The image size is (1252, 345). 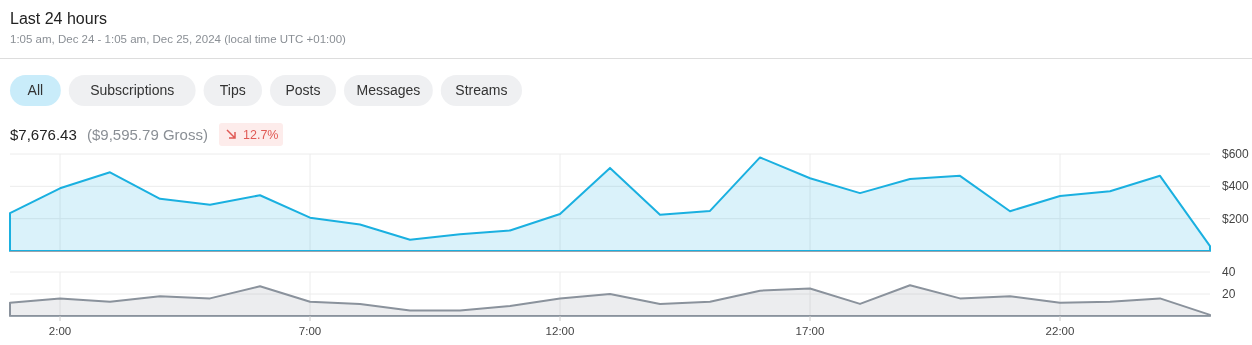 What do you see at coordinates (43, 134) in the screenshot?
I see `text: $7,676.43` at bounding box center [43, 134].